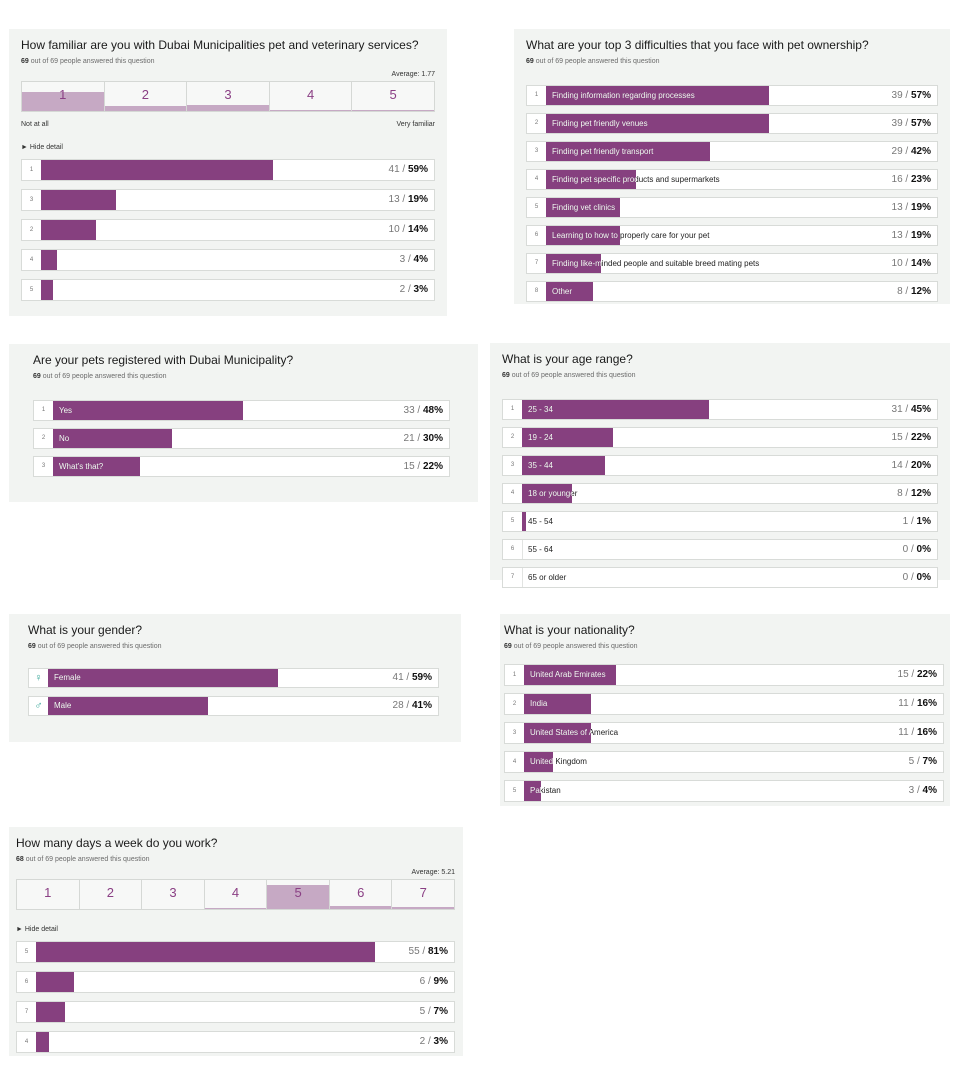  What do you see at coordinates (537, 179) in the screenshot?
I see `row-index: 4` at bounding box center [537, 179].